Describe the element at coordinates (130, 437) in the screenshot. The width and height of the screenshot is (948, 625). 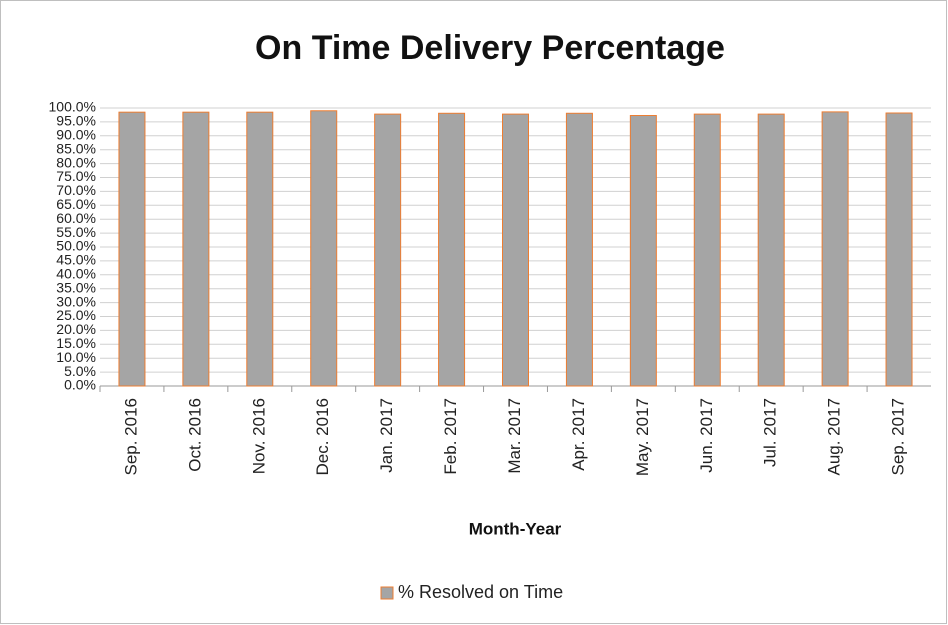
I see `x-tick-label: Sep. 2016` at that location.